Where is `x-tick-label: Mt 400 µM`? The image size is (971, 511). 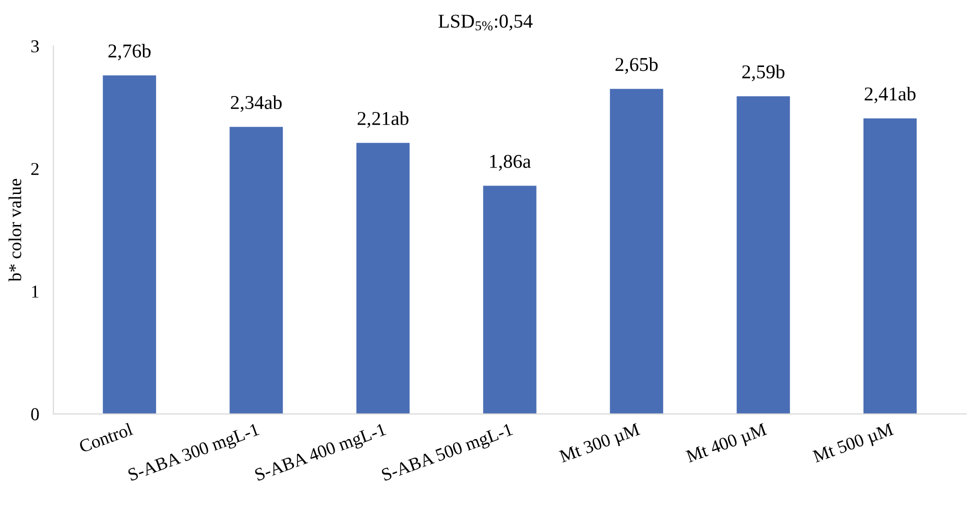
x-tick-label: Mt 400 µM is located at coordinates (726, 444).